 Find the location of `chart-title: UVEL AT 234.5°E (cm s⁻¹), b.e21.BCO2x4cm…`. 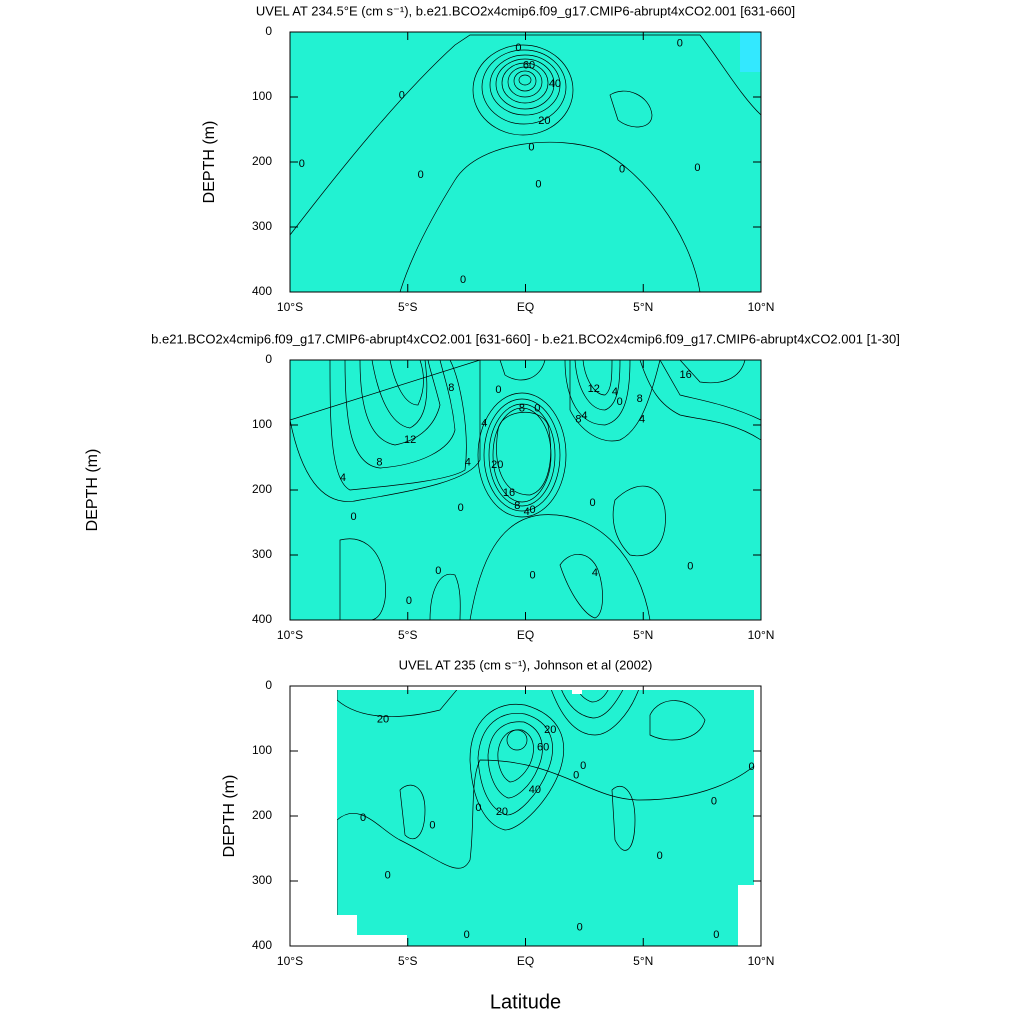

chart-title: UVEL AT 234.5°E (cm s⁻¹), b.e21.BCO2x4cm… is located at coordinates (525, 10).